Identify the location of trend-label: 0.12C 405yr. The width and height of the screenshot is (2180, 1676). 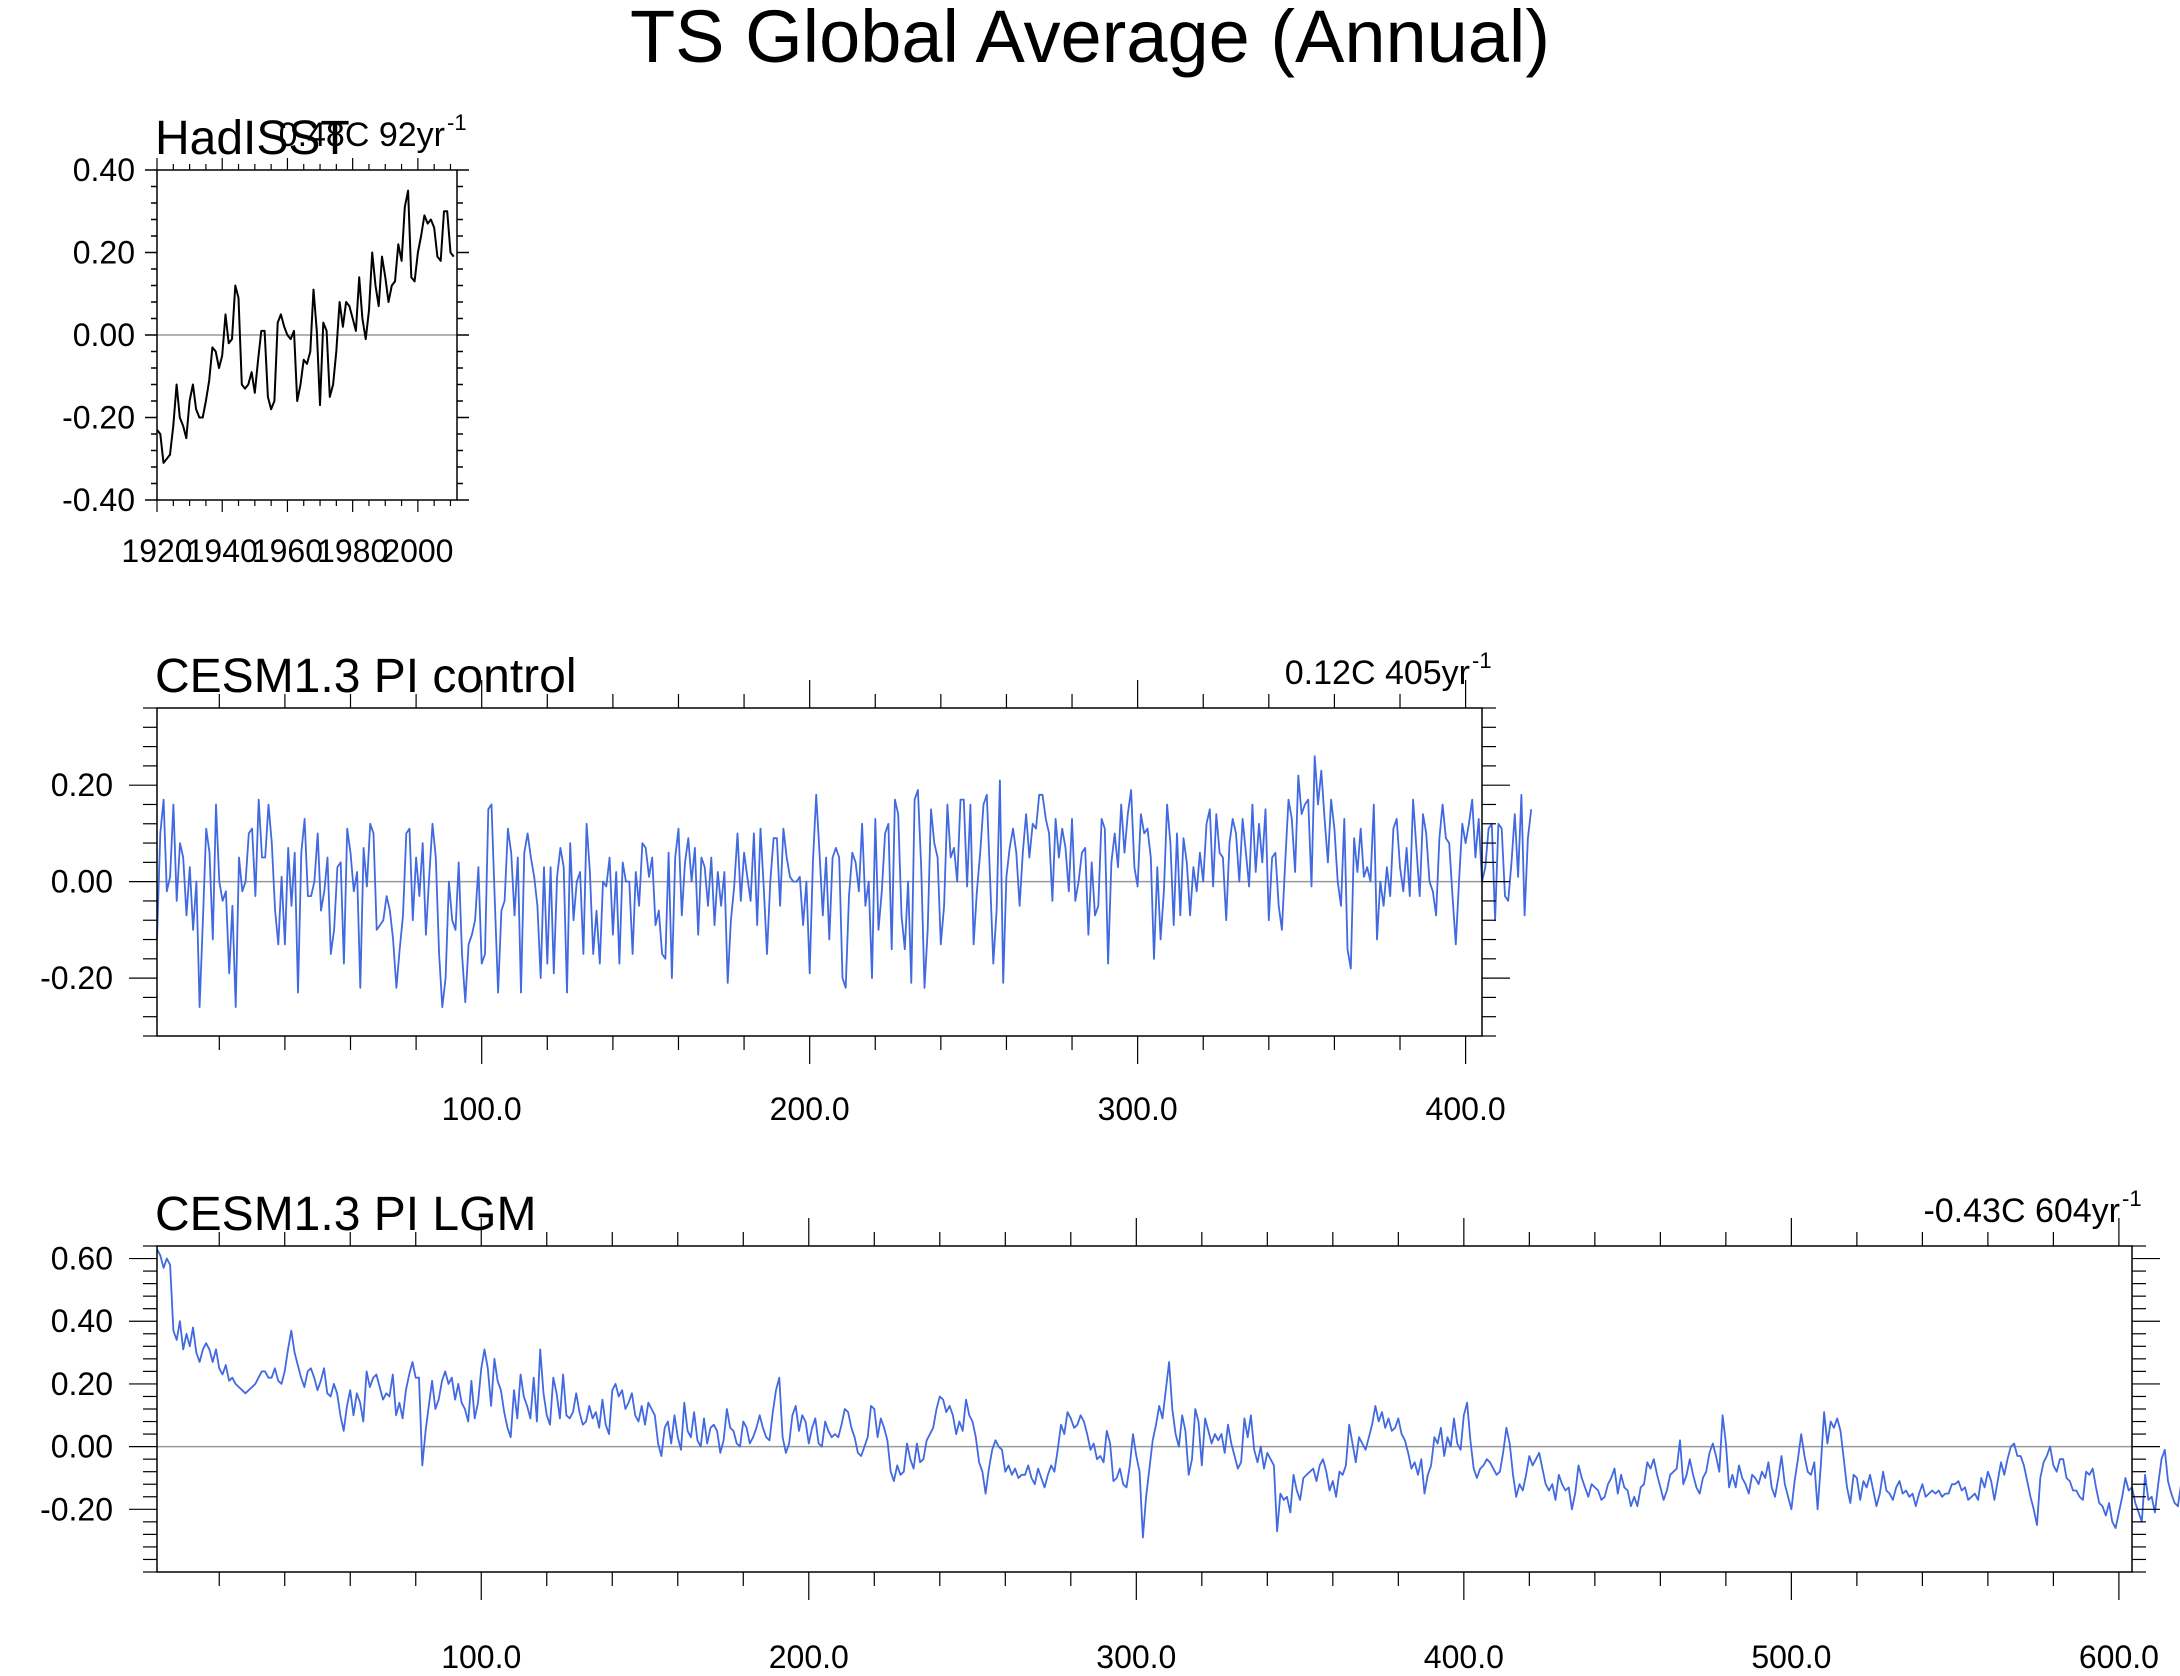
(1377, 673).